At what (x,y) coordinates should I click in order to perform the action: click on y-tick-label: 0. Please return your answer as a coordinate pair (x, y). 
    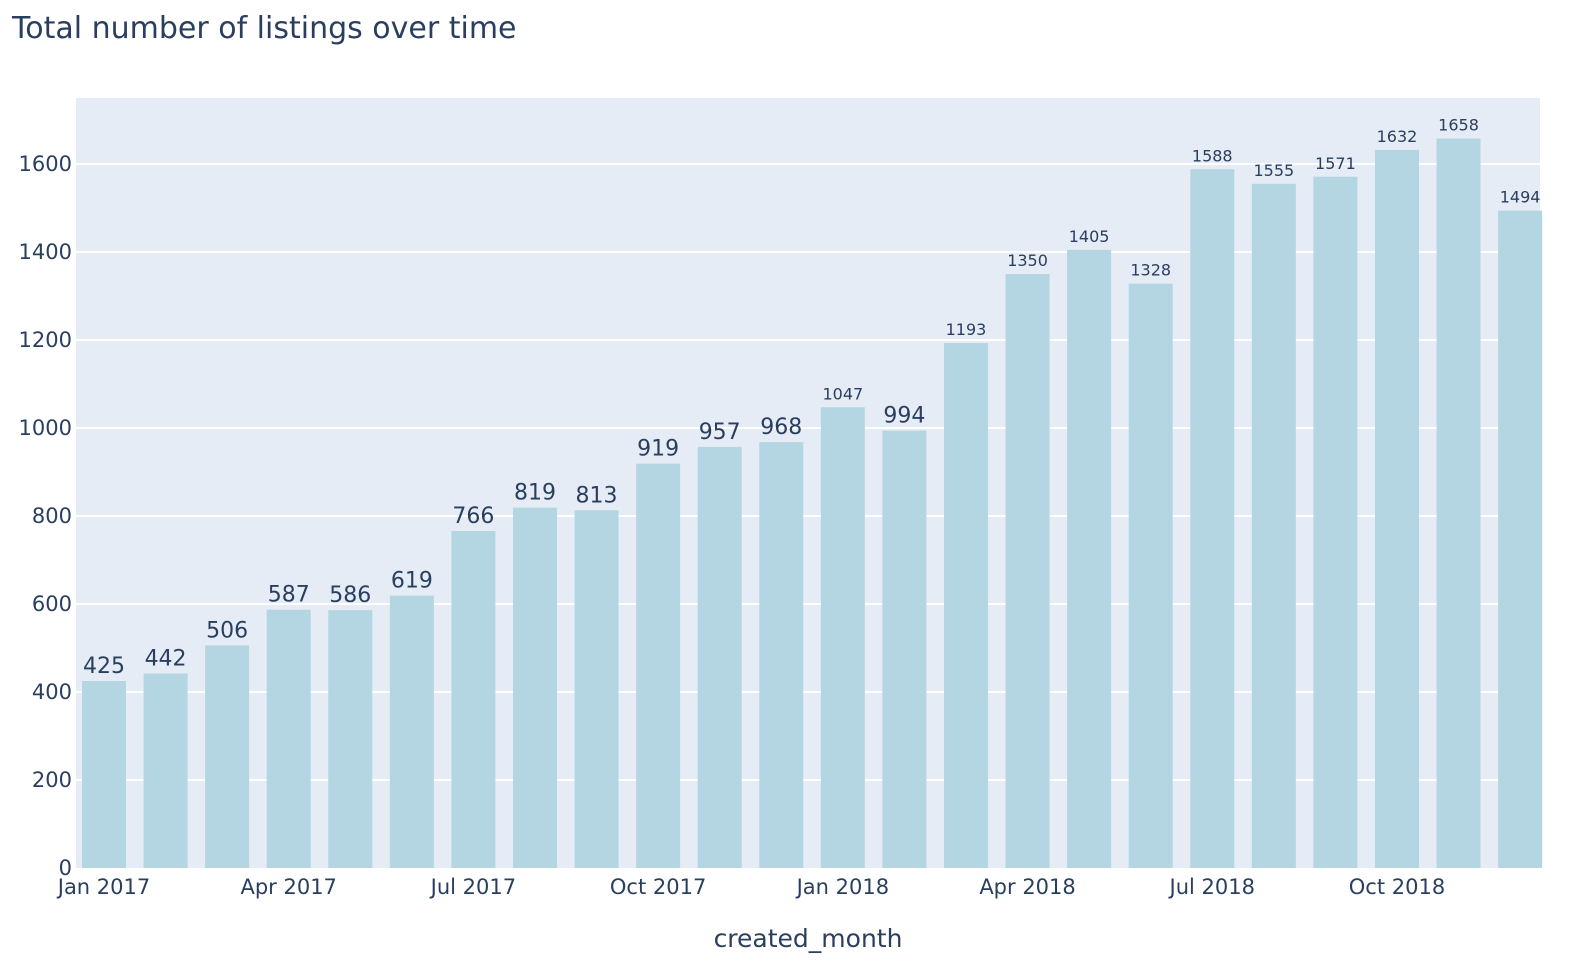
    Looking at the image, I should click on (65, 868).